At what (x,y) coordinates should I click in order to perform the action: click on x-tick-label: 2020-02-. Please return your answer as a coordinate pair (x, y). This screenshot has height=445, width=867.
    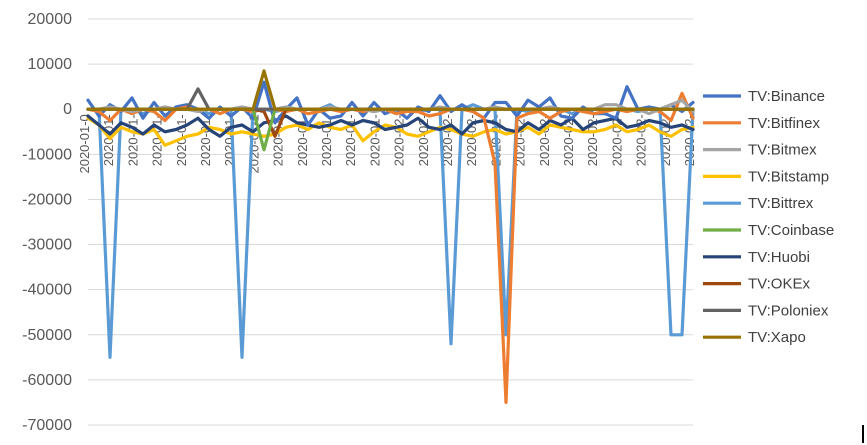
    Looking at the image, I should click on (399, 140).